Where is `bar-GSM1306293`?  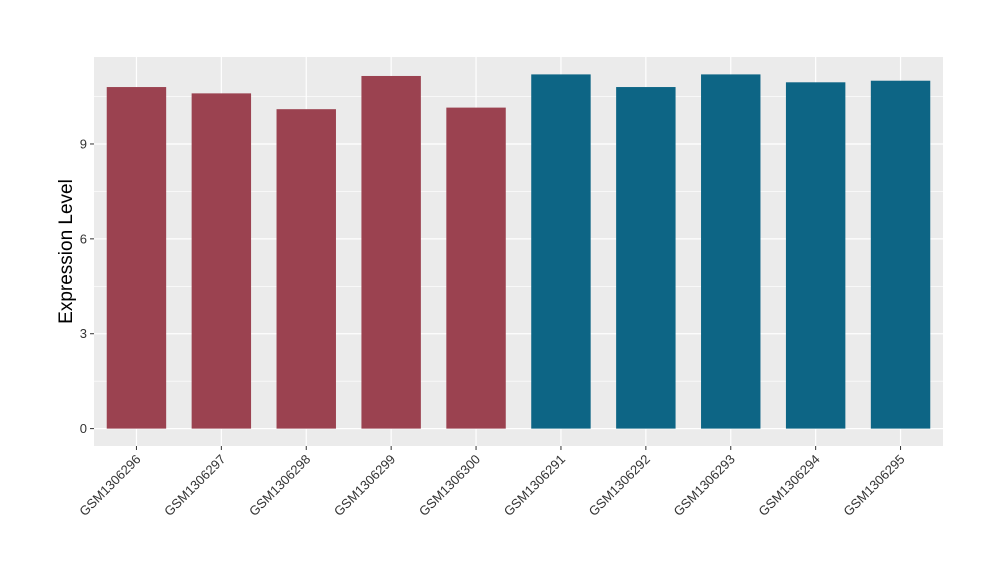
bar-GSM1306293 is located at coordinates (731, 251).